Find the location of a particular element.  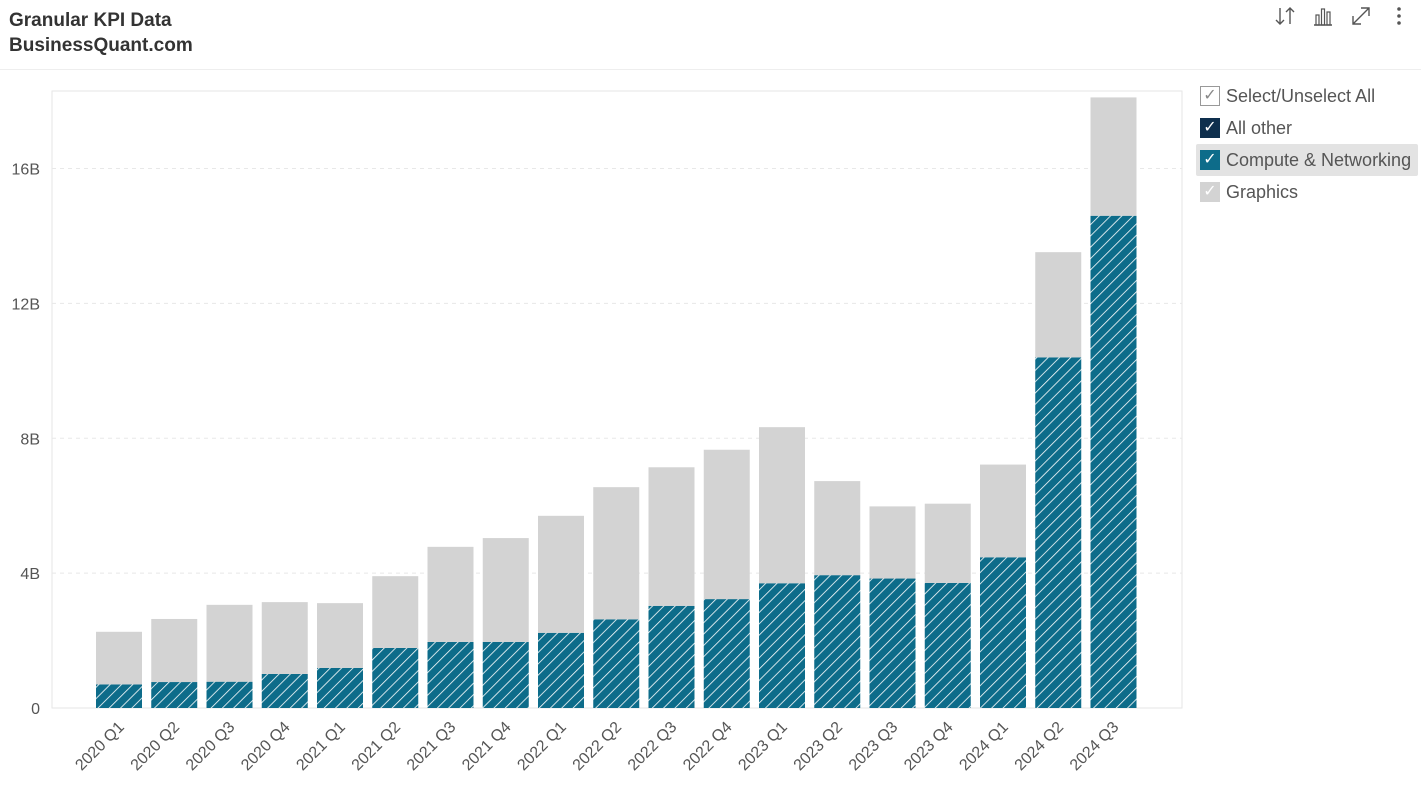

x-tick-label: 2020 Q2 is located at coordinates (155, 746).